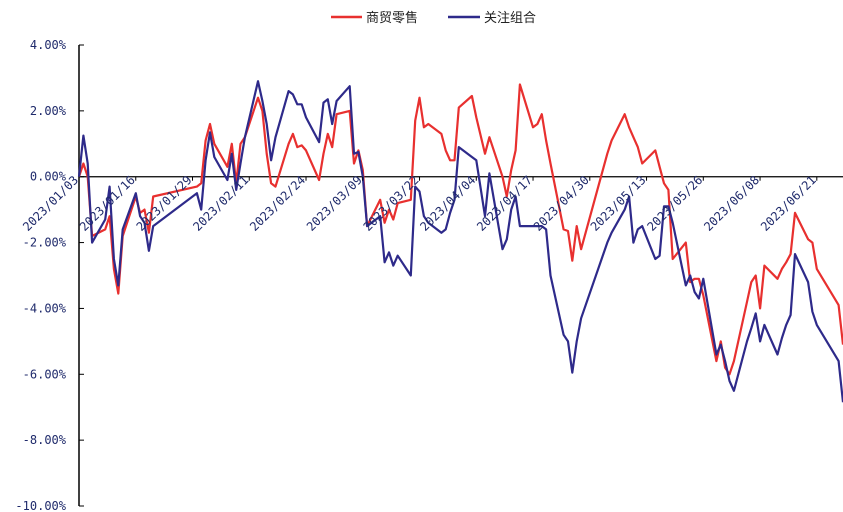 This screenshot has height=512, width=843. Describe the element at coordinates (510, 18) in the screenshot. I see `legend-label-series-2: 关注组合` at that location.